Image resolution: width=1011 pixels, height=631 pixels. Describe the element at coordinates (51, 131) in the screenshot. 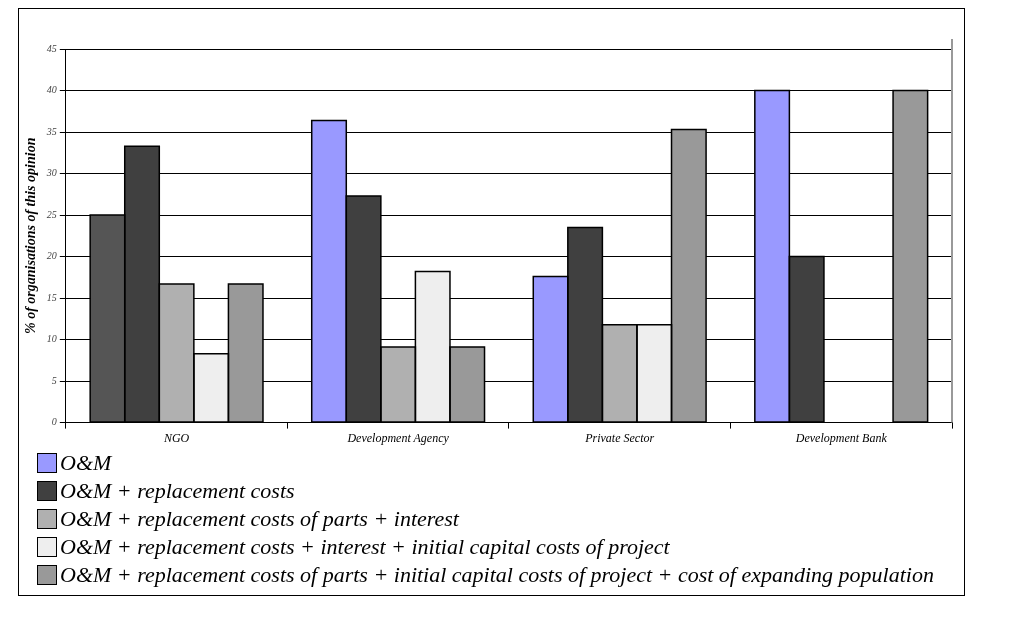

I see `y-tick-label: 35` at that location.